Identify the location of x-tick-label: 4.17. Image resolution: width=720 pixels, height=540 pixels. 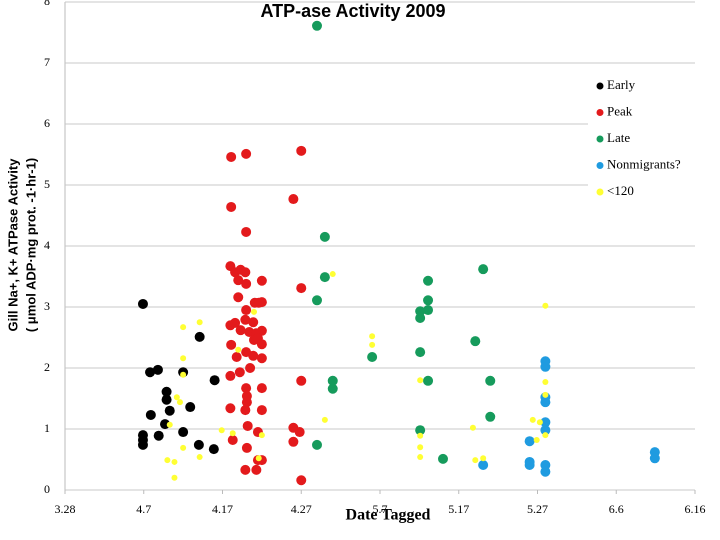
(222, 509).